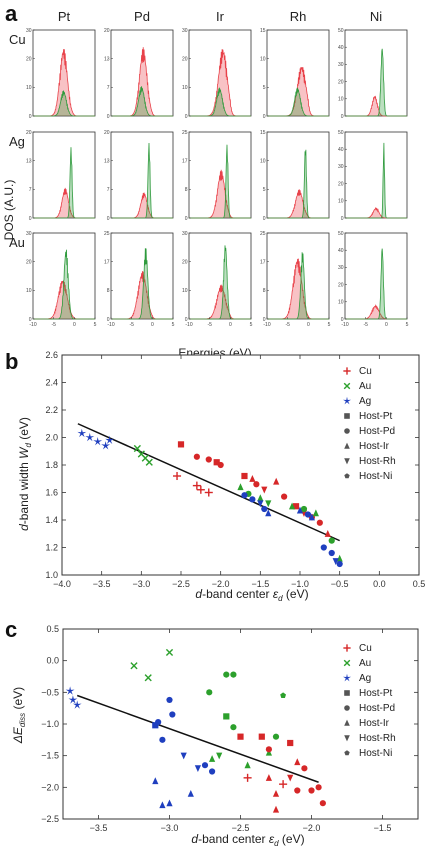  Describe the element at coordinates (181, 584) in the screenshot. I see `xtick-label: −2.5` at that location.